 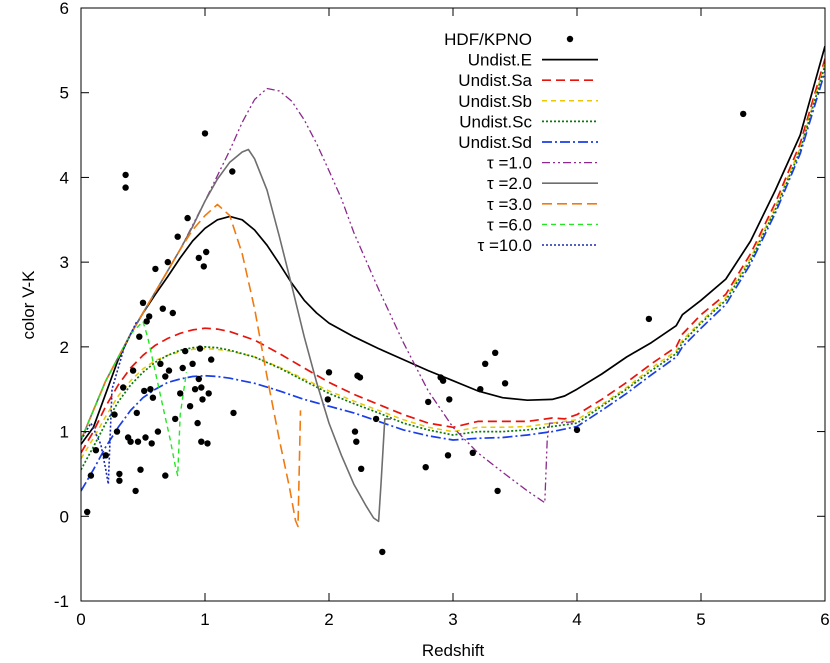 I want to click on x-axis-label: Redshift, so click(x=453, y=650).